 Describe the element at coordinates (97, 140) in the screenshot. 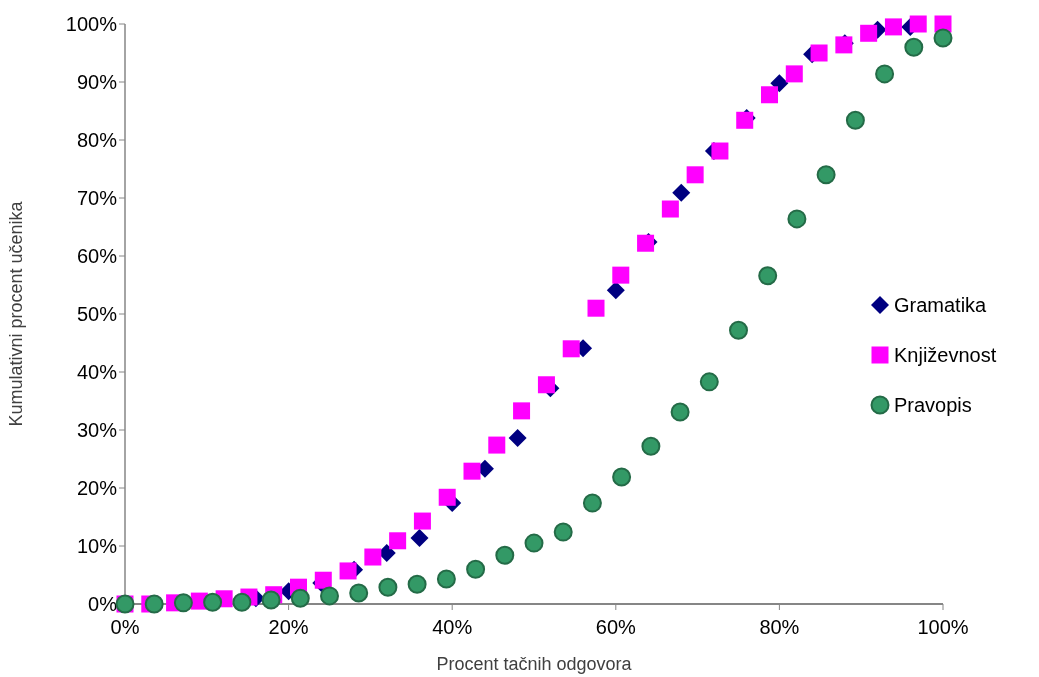

I see `y-tick-label: 80%` at that location.